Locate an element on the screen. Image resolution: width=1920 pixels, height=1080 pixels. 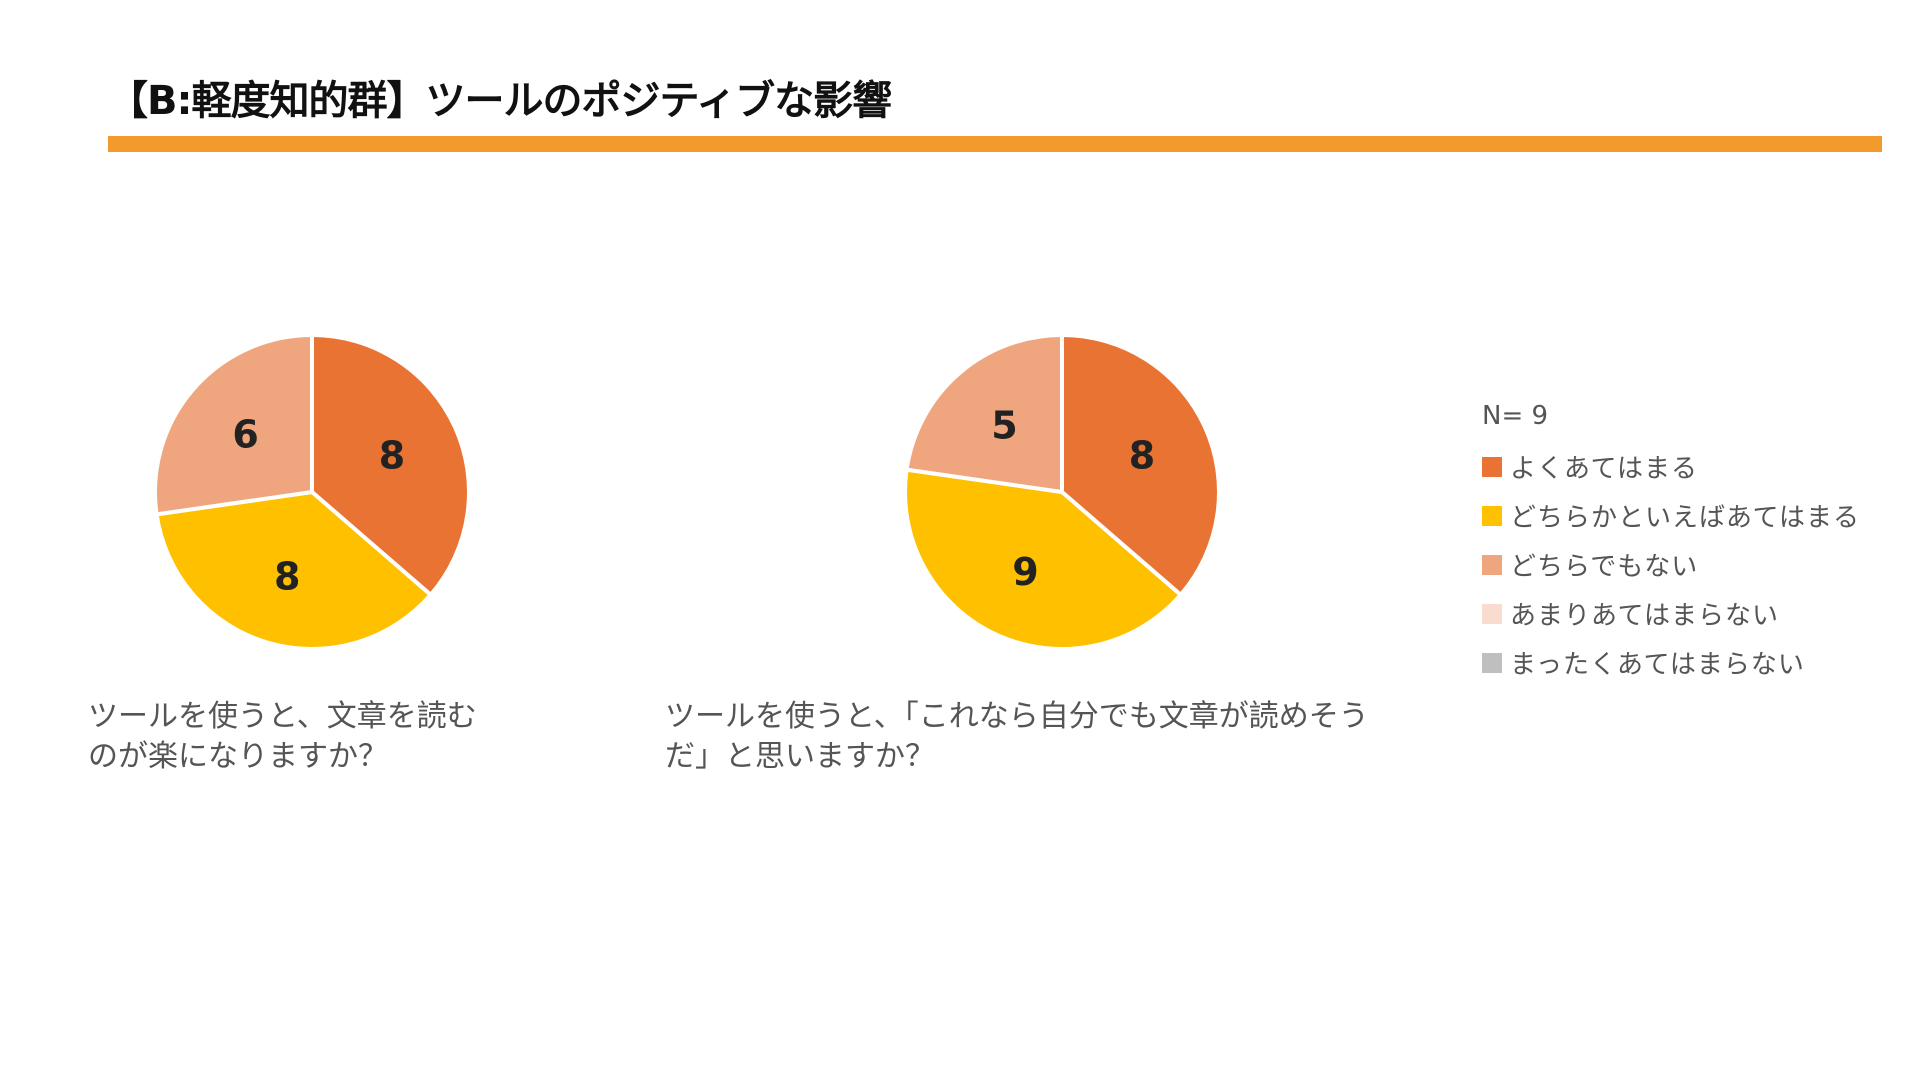
legend-label: どちらかといえばあてはまる is located at coordinates (1685, 518).